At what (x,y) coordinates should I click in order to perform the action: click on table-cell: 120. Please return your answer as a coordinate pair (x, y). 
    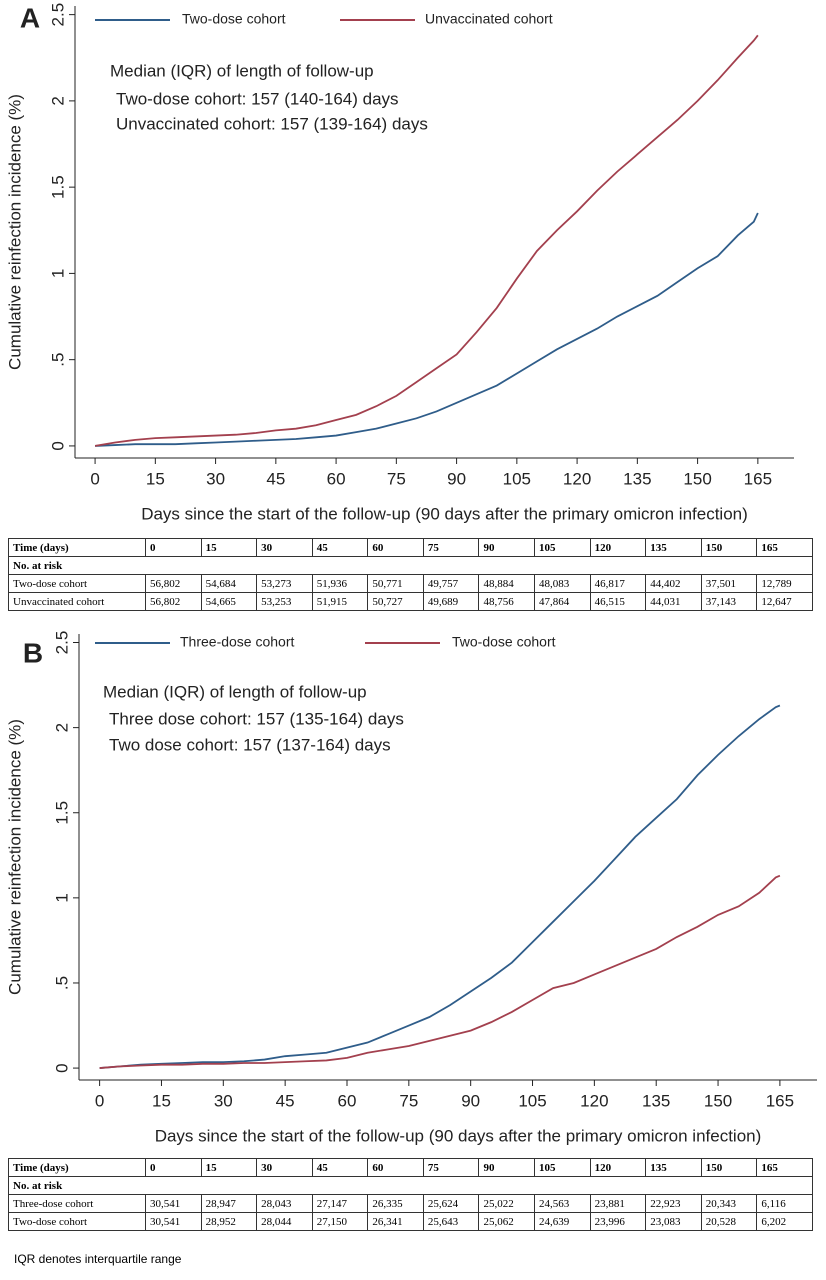
    Looking at the image, I should click on (618, 1167).